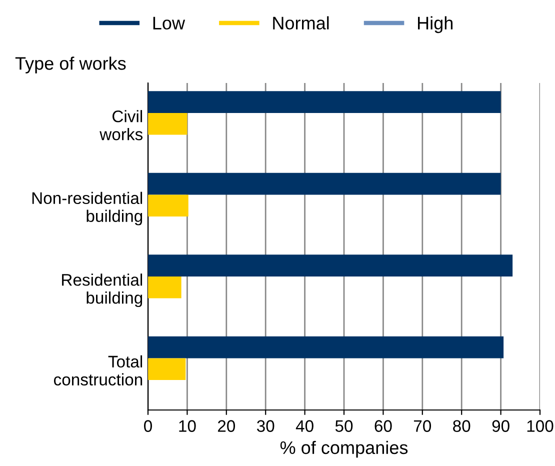 Image resolution: width=555 pixels, height=466 pixels. I want to click on x-tick-label: 100, so click(540, 426).